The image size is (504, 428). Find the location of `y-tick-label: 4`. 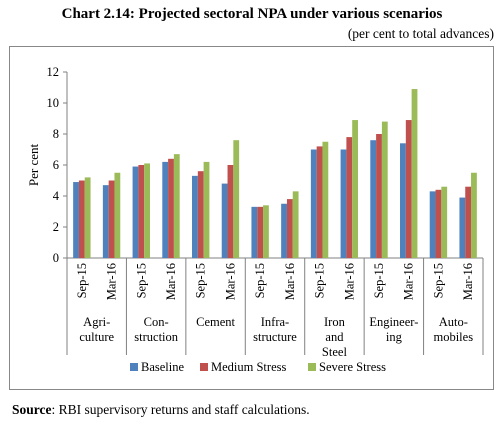

y-tick-label: 4 is located at coordinates (56, 196).